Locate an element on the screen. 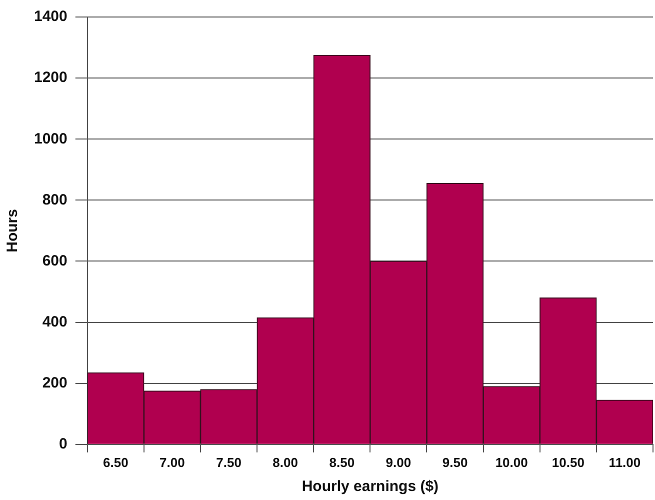 This screenshot has height=500, width=655. x-tick-label: 9.50 is located at coordinates (455, 462).